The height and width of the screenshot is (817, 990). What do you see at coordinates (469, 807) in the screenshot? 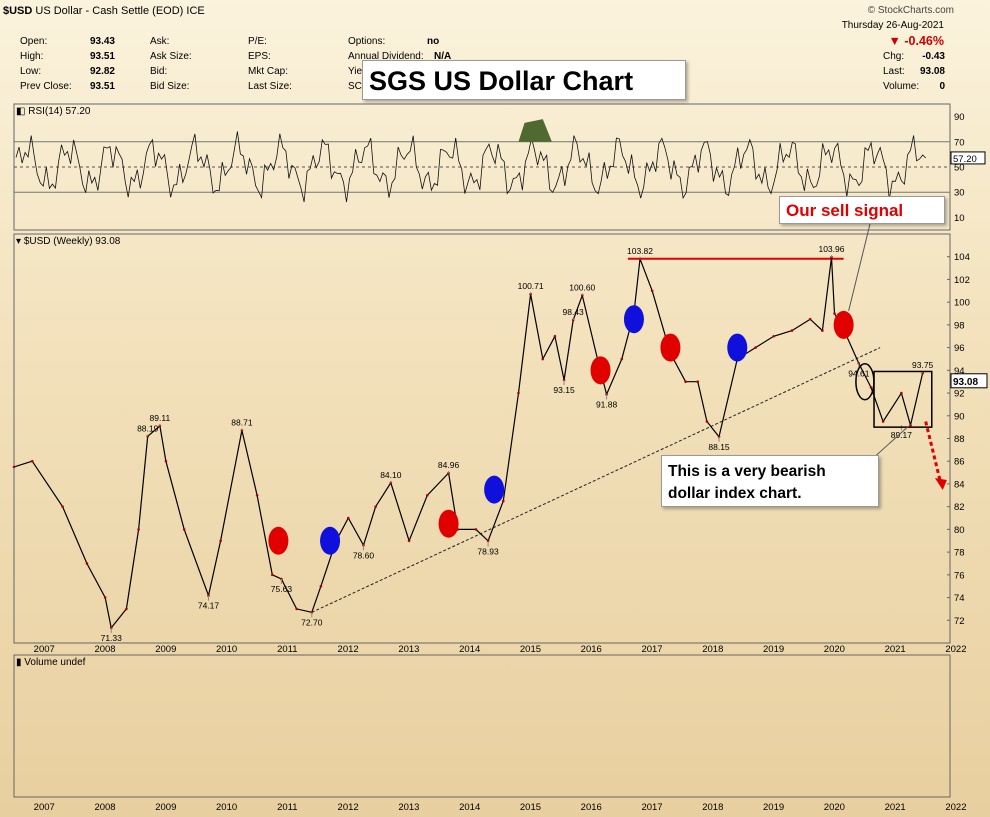
I see `x-axis-year-bottom: 2014` at bounding box center [469, 807].